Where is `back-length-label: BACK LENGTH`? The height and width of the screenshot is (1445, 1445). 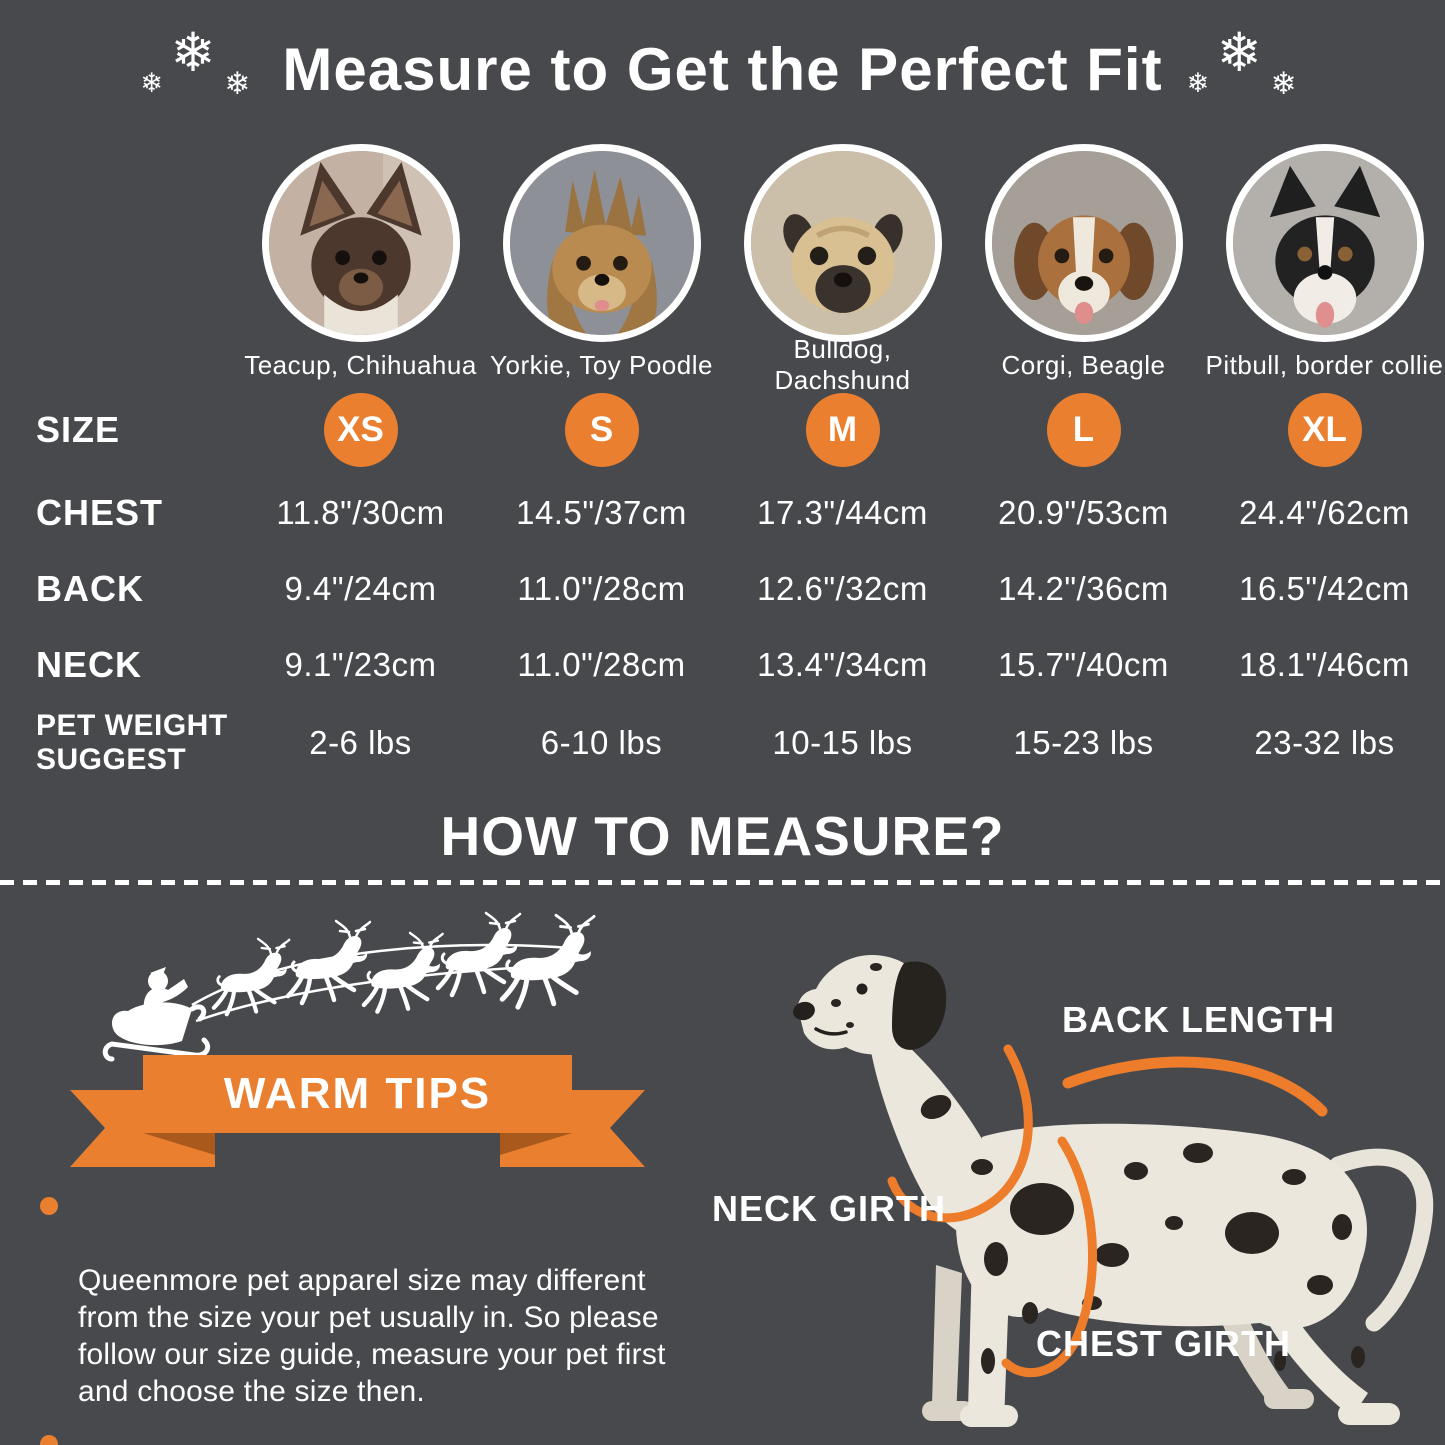 back-length-label: BACK LENGTH is located at coordinates (1198, 1019).